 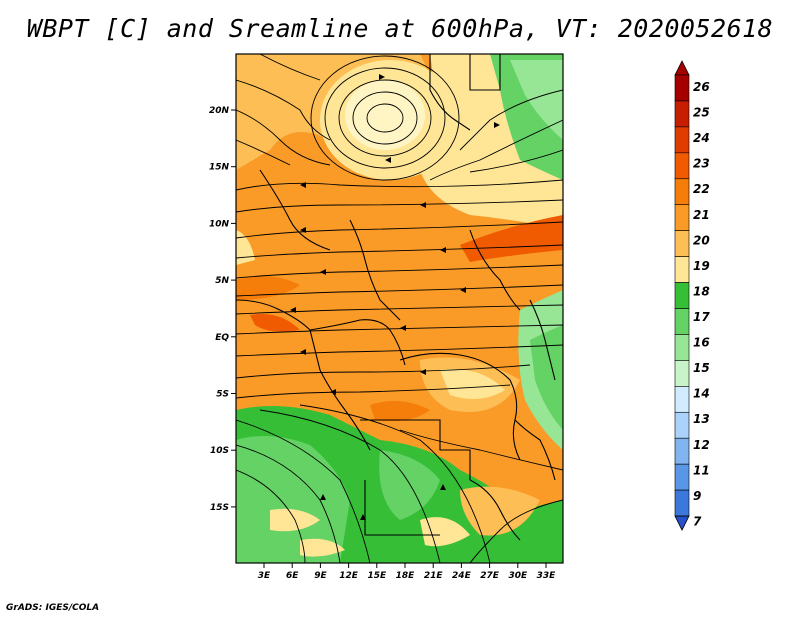 I want to click on colorbar-label: 21, so click(x=701, y=215).